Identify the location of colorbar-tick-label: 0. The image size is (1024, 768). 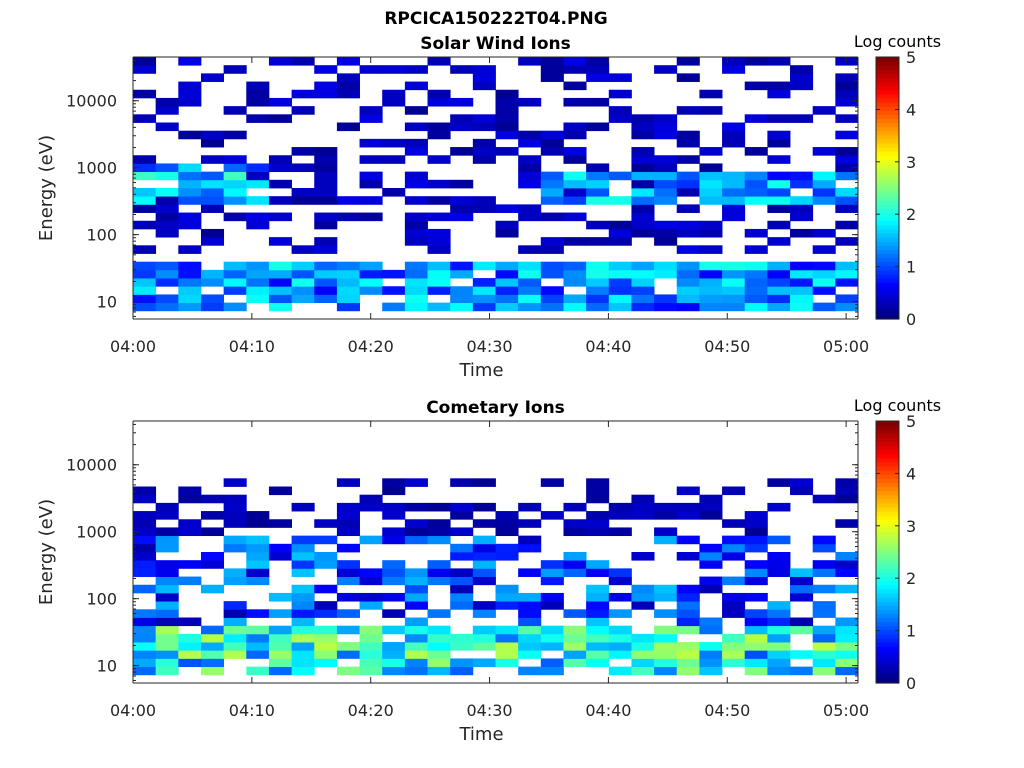
(911, 319).